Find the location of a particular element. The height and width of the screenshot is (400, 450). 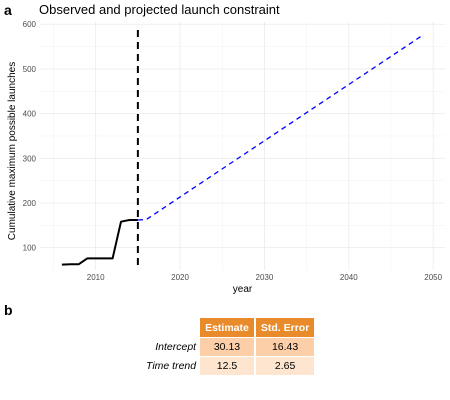

y-axis-title: Cumulative maximum possible launches is located at coordinates (12, 151).